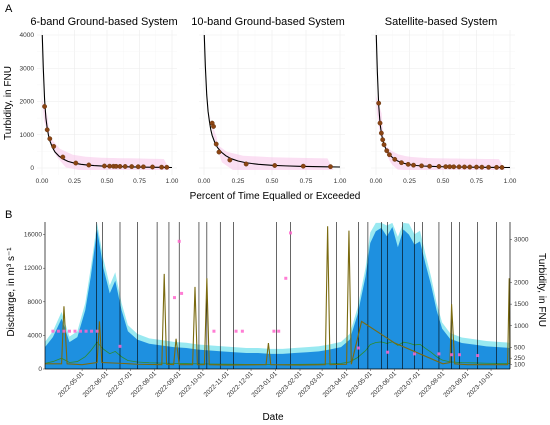  Describe the element at coordinates (521, 304) in the screenshot. I see `y-right-tick-label: 1500` at that location.